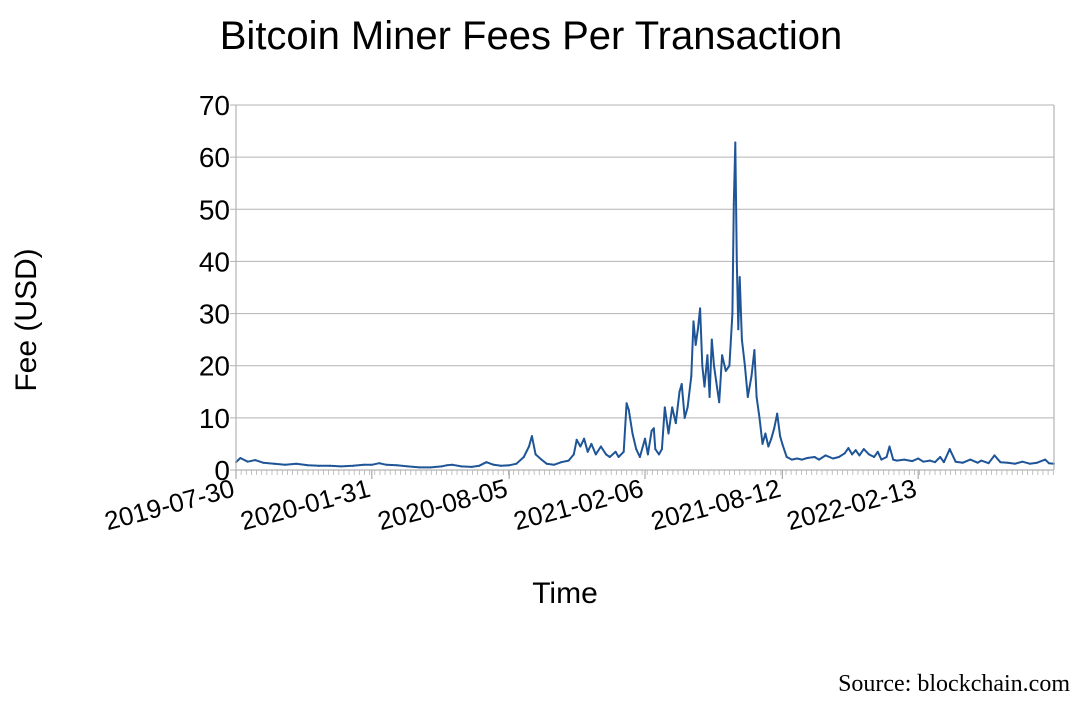  Describe the element at coordinates (214, 209) in the screenshot. I see `y-tick-label: 50` at that location.